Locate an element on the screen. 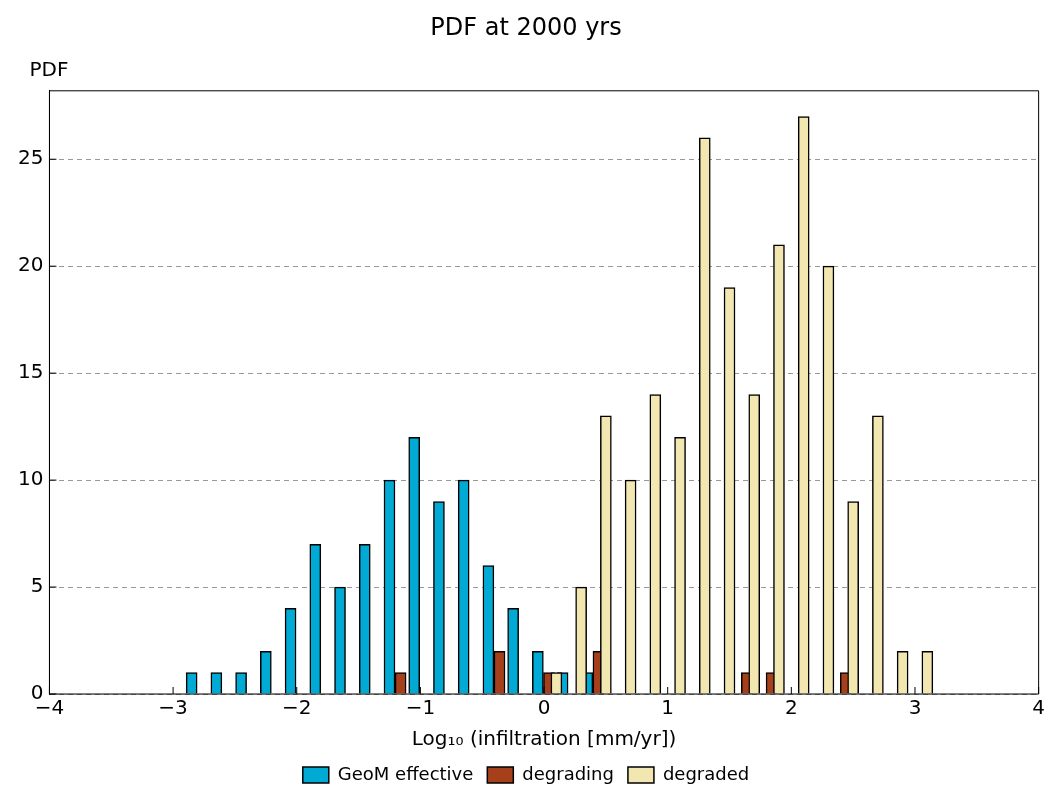  chart-title: PDF at 2000 yrs is located at coordinates (526, 26).